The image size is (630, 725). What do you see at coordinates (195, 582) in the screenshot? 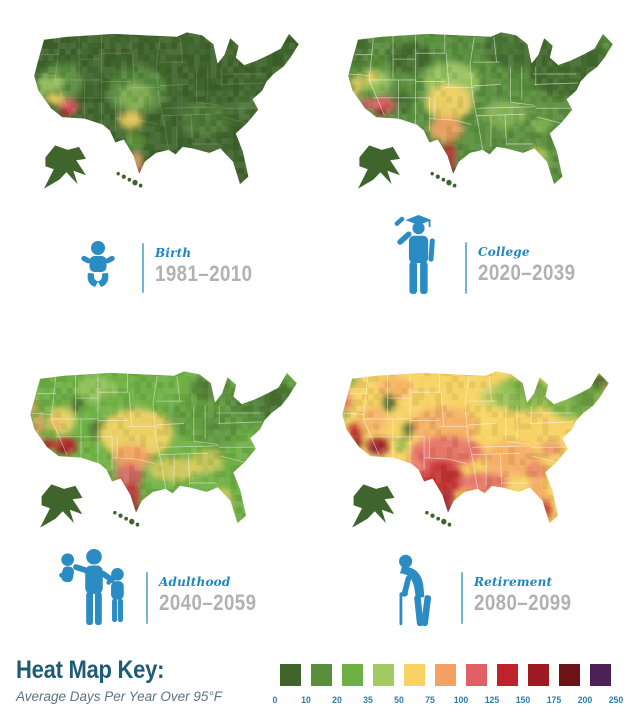
I see `life-stage-label: Adulthood` at bounding box center [195, 582].